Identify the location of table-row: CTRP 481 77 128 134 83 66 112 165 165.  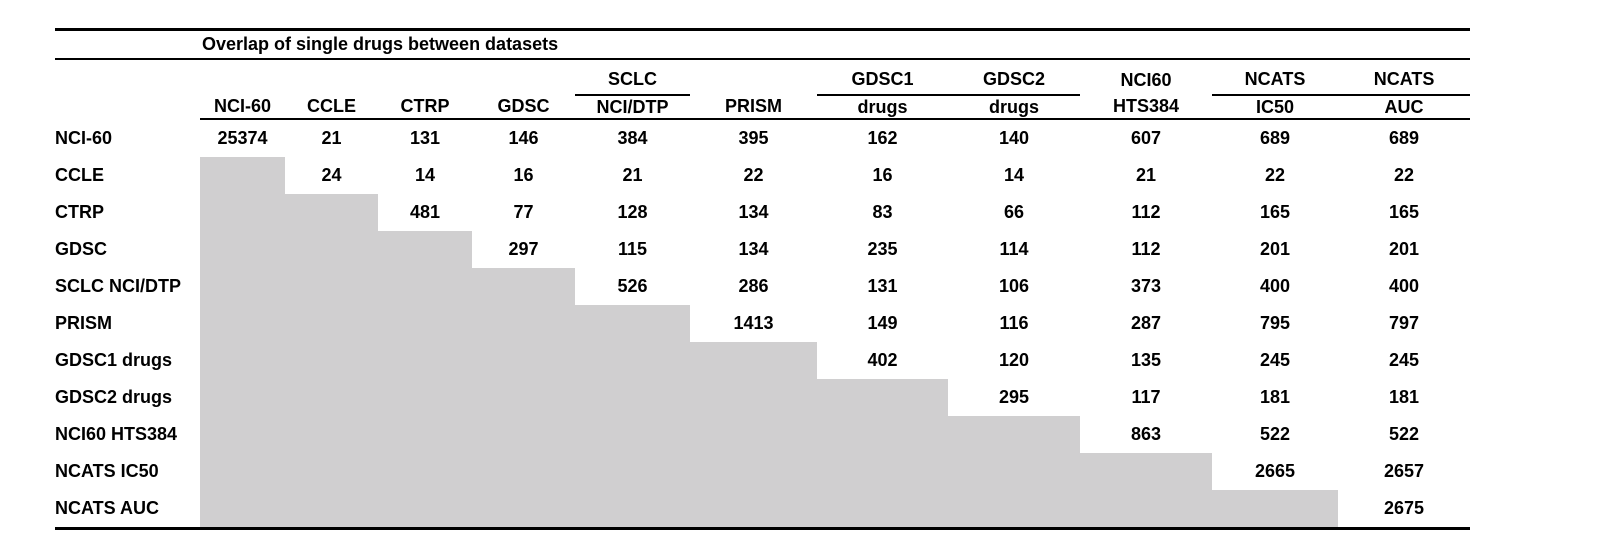
(762, 212).